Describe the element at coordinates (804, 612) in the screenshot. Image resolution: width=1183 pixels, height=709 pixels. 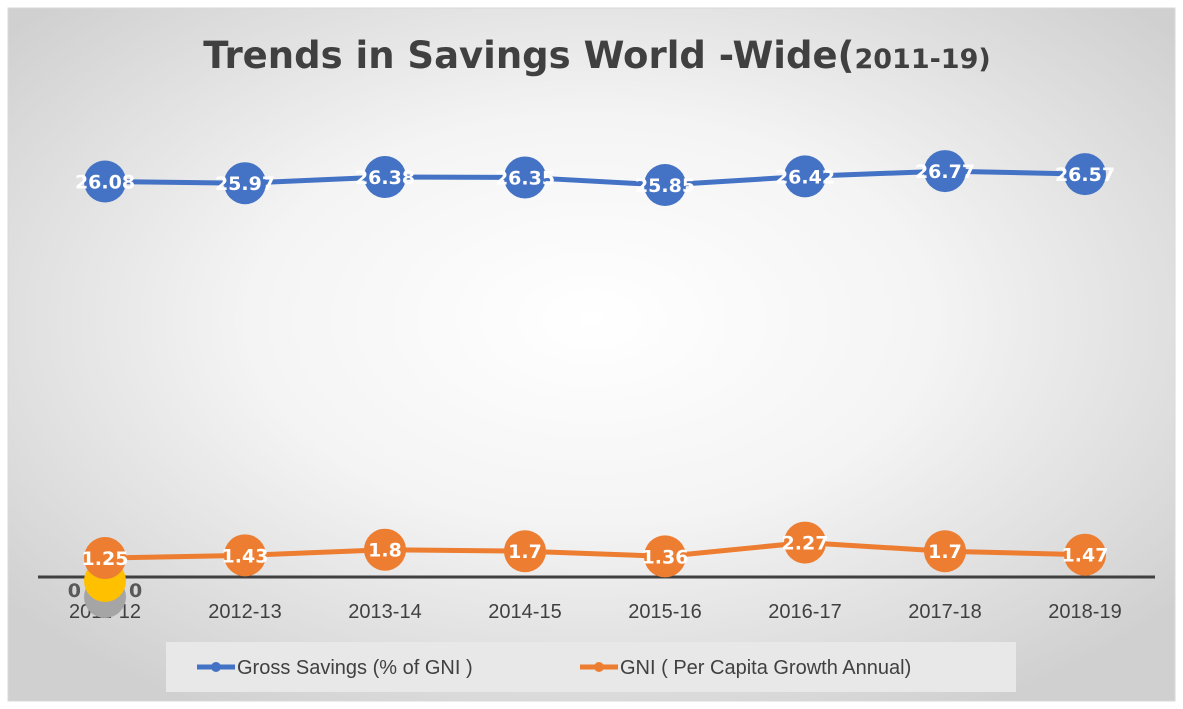
I see `x-tick-label: 2016-17` at that location.